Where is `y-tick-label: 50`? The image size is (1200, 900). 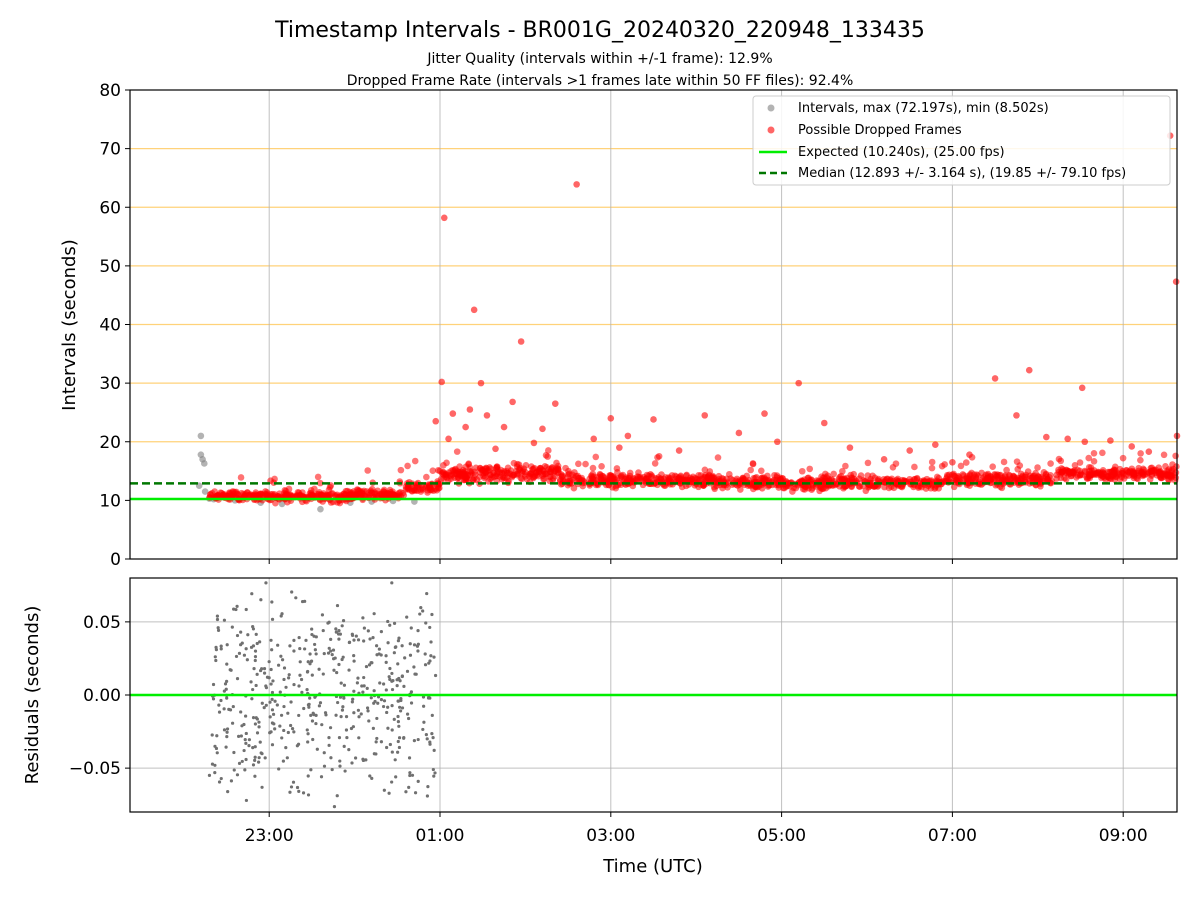
y-tick-label: 50 is located at coordinates (110, 267).